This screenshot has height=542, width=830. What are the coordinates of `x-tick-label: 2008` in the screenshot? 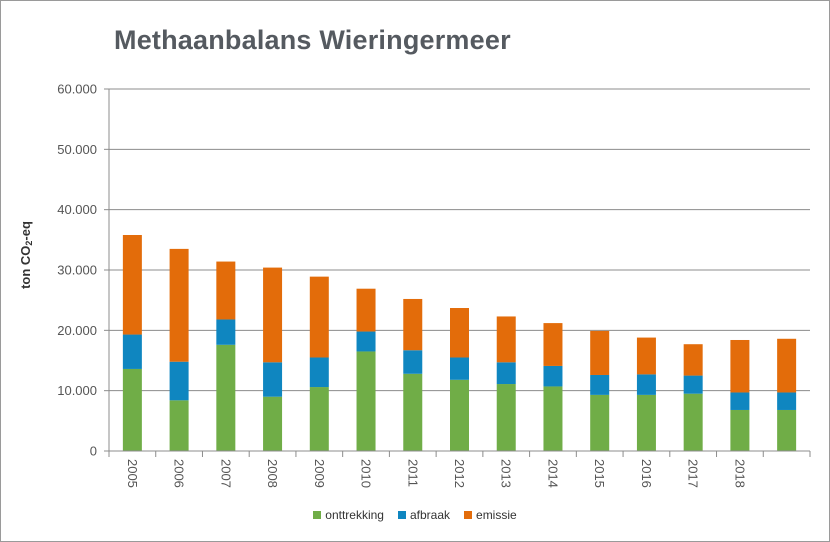 It's located at (272, 473).